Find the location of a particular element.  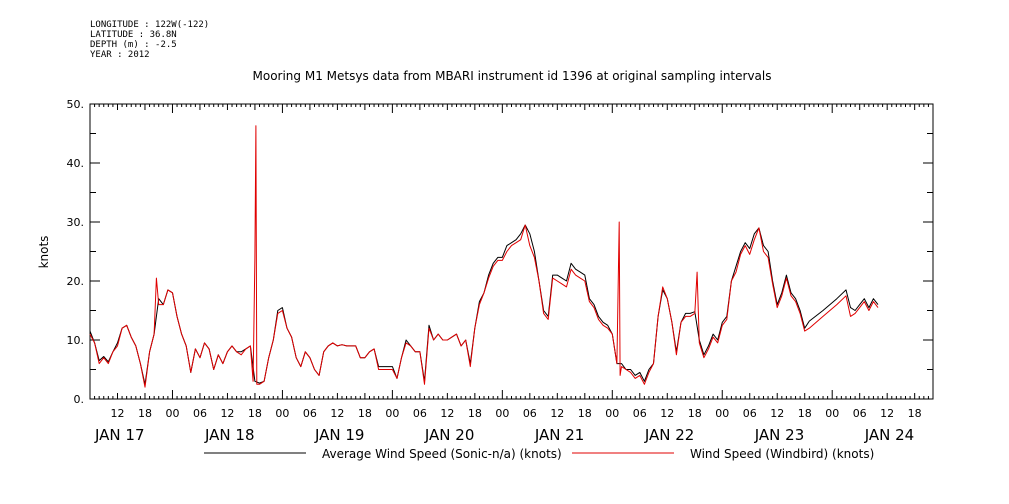

meta-depth: DEPTH (m) : -2.5 is located at coordinates (133, 45).